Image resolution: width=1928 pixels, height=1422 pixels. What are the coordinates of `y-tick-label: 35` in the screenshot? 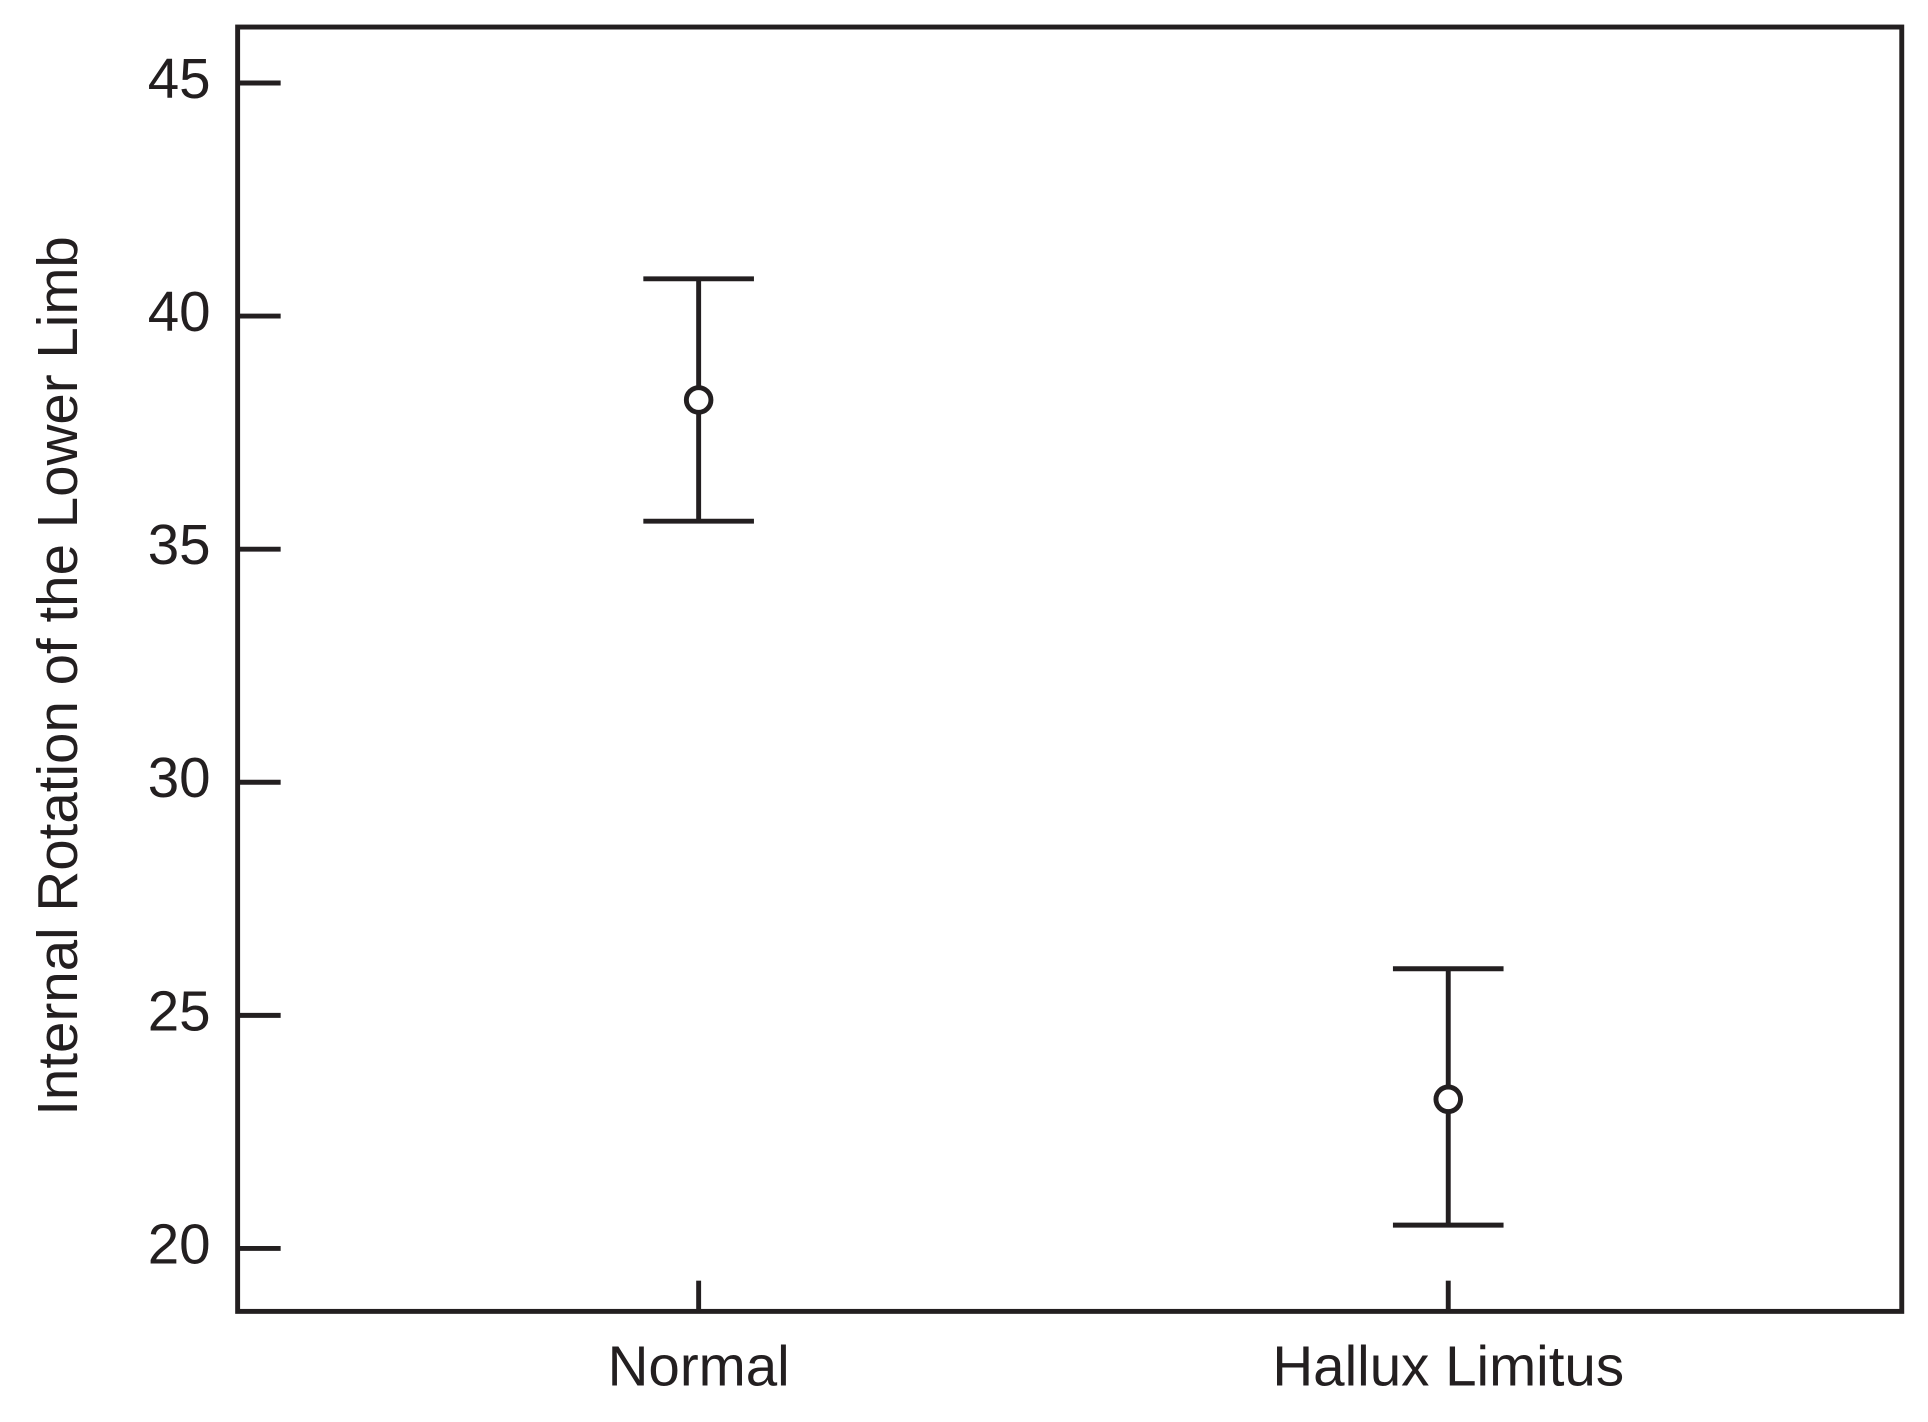 It's located at (179, 544).